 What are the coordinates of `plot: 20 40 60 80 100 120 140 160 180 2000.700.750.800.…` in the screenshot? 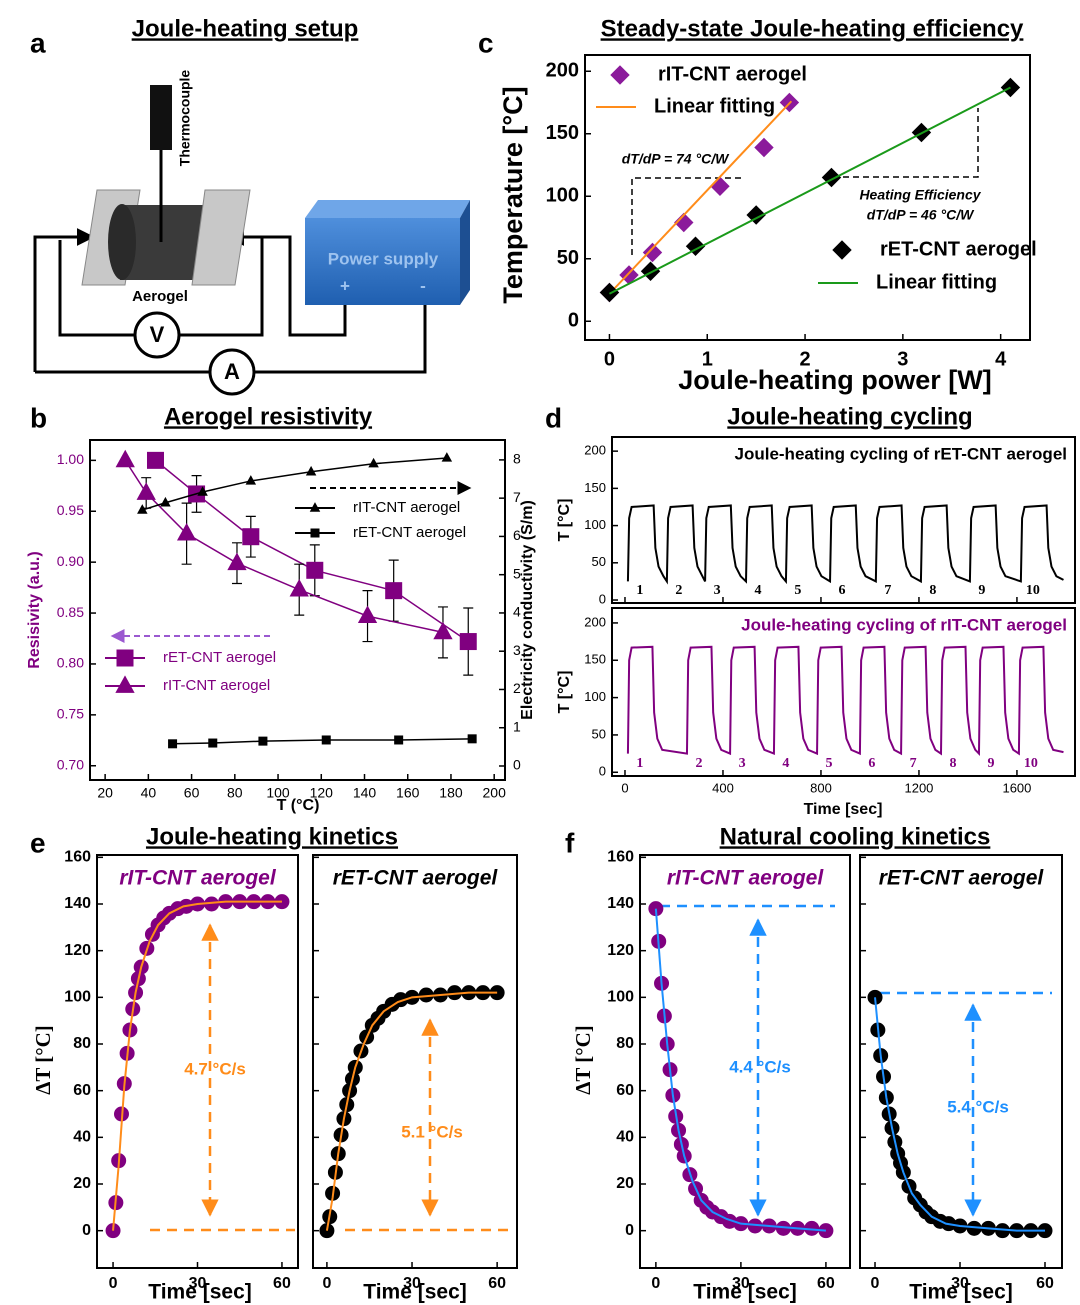 It's located at (281, 626).